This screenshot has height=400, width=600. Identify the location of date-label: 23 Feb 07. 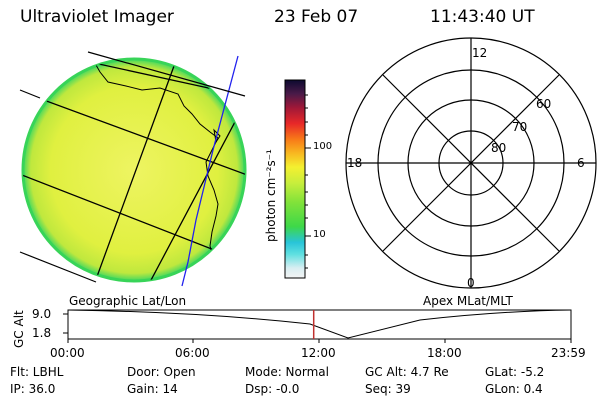
(316, 17).